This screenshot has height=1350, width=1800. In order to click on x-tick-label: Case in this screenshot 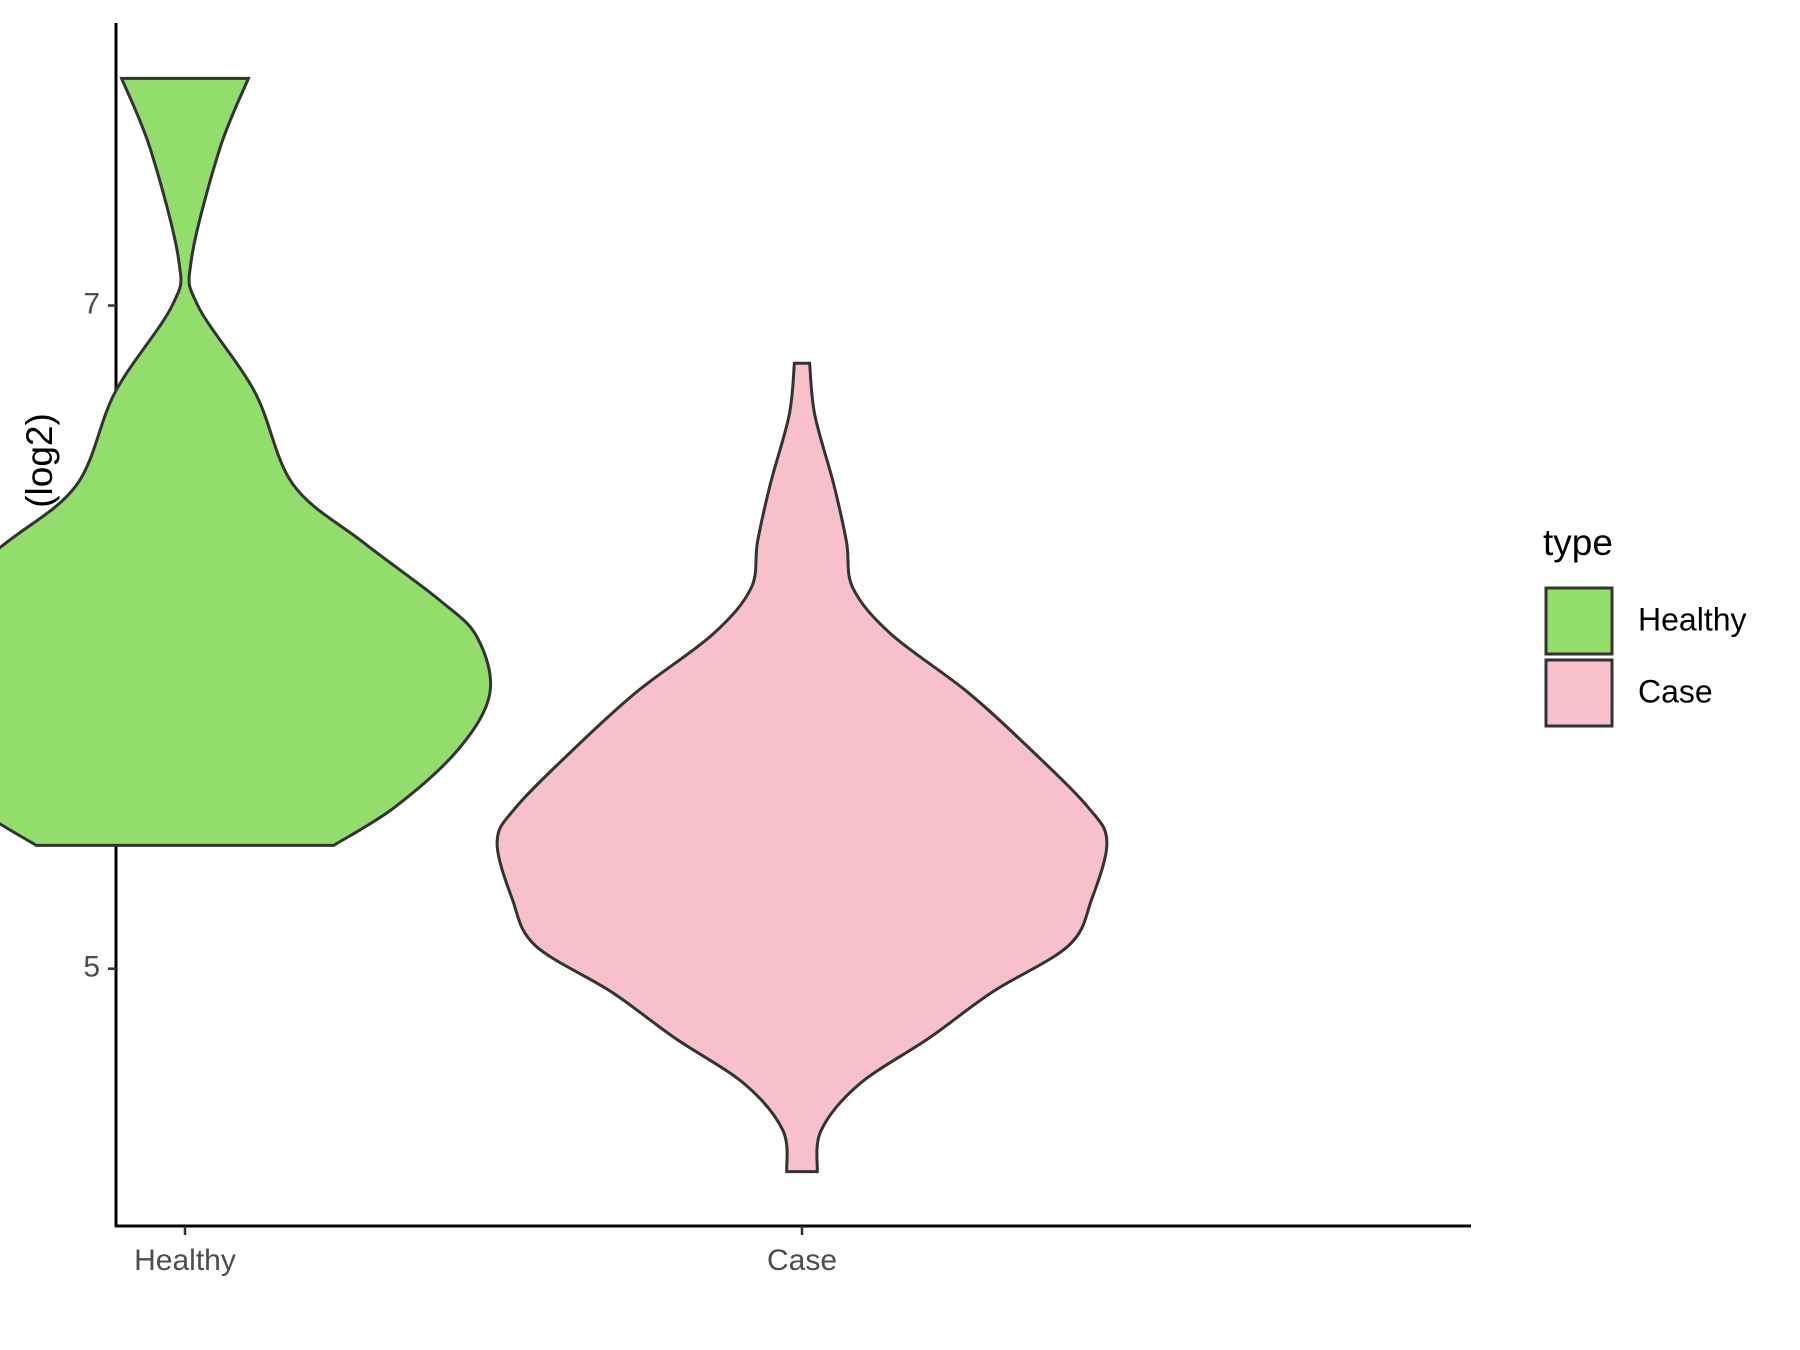, I will do `click(802, 1260)`.